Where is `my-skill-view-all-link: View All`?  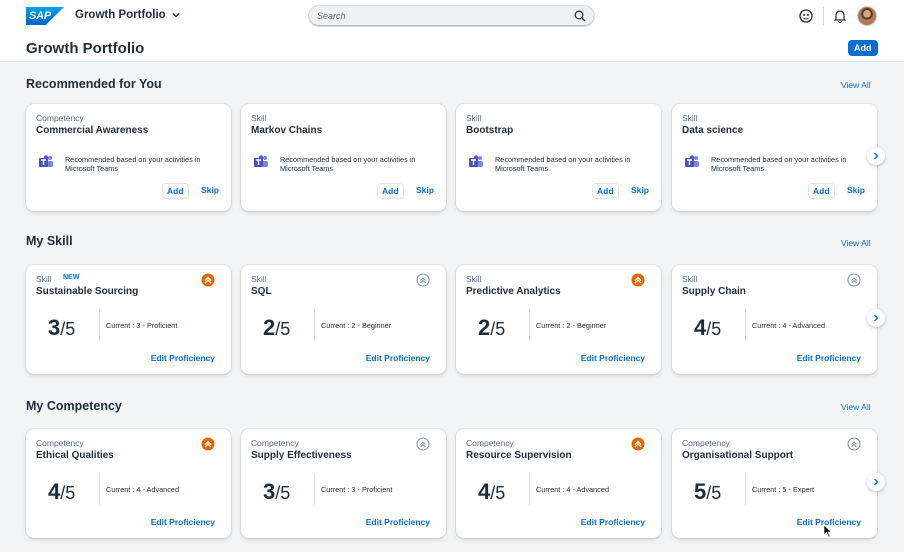 my-skill-view-all-link: View All is located at coordinates (856, 243).